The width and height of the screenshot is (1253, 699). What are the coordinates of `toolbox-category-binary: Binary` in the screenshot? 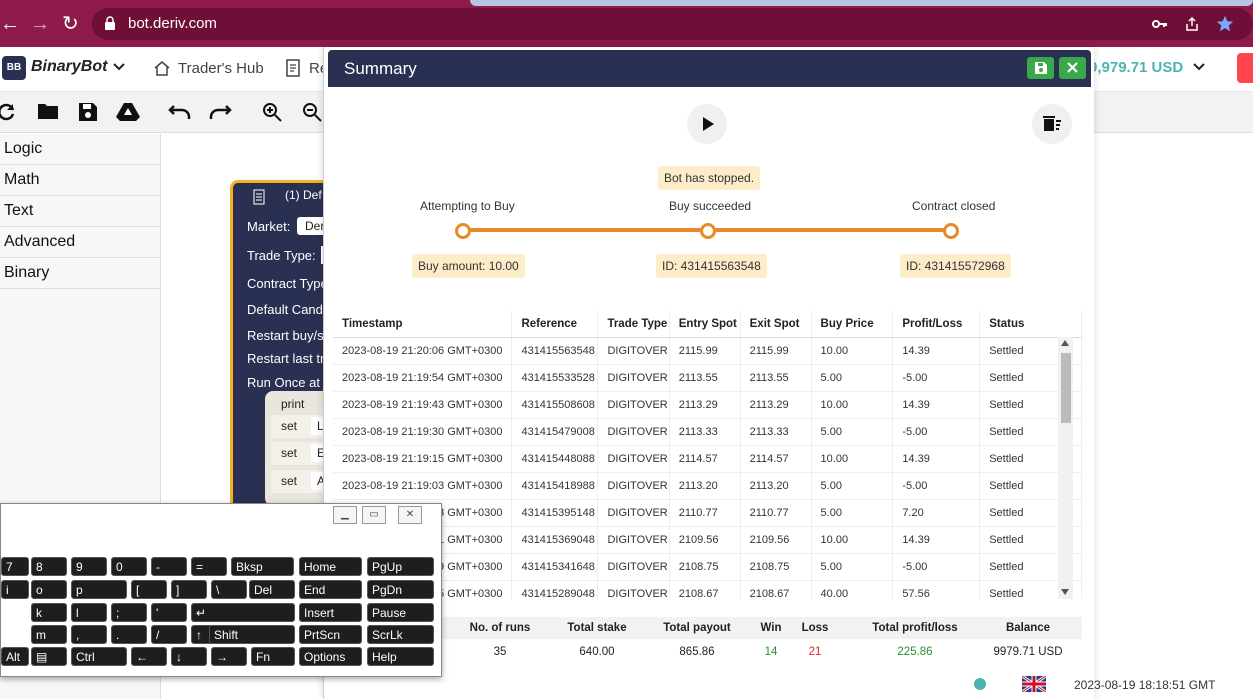 It's located at (80, 273).